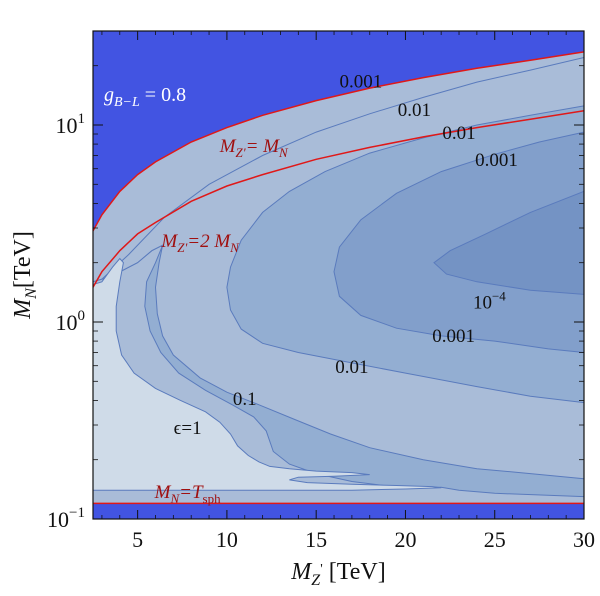 The height and width of the screenshot is (596, 600). I want to click on contour-label: ϵ=1, so click(188, 428).